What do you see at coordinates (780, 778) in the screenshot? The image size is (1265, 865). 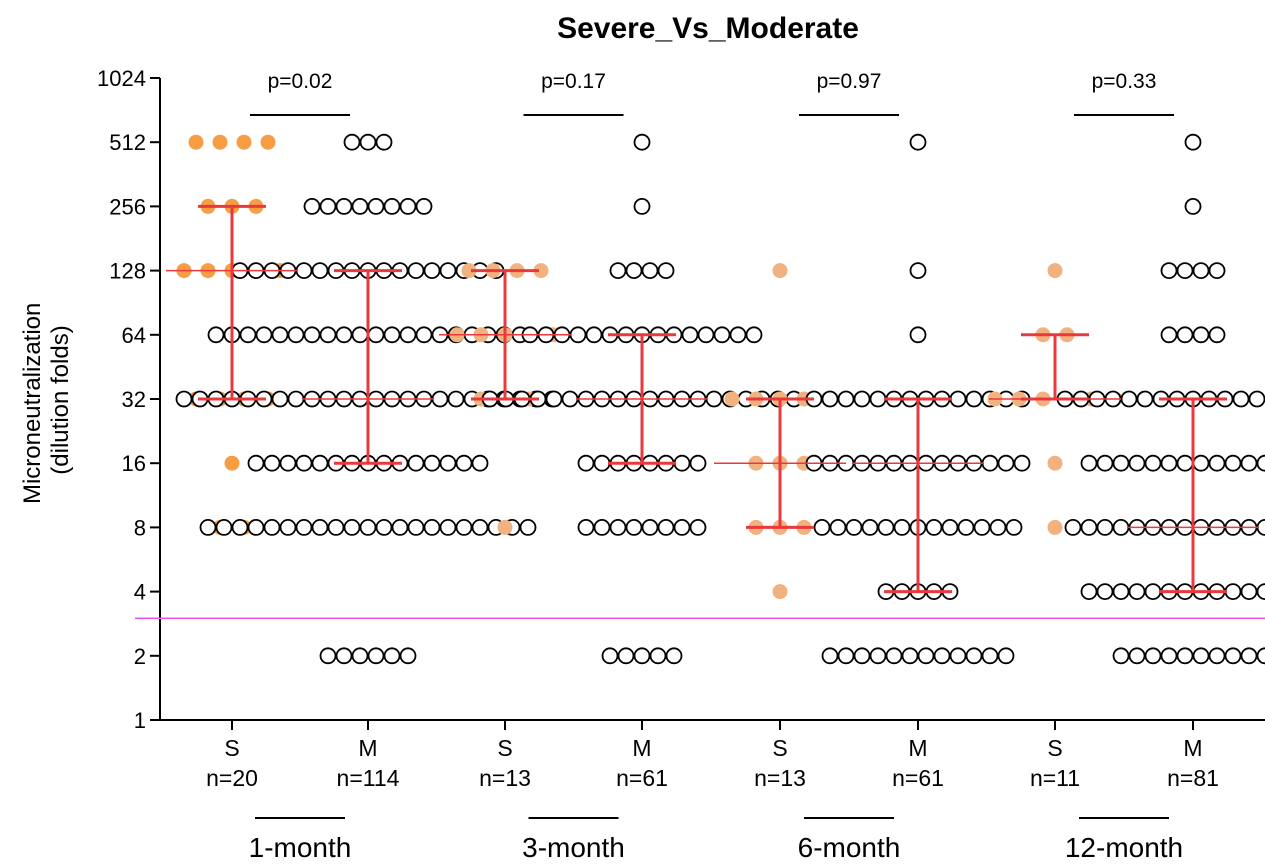 I see `group-n-label: n=13` at bounding box center [780, 778].